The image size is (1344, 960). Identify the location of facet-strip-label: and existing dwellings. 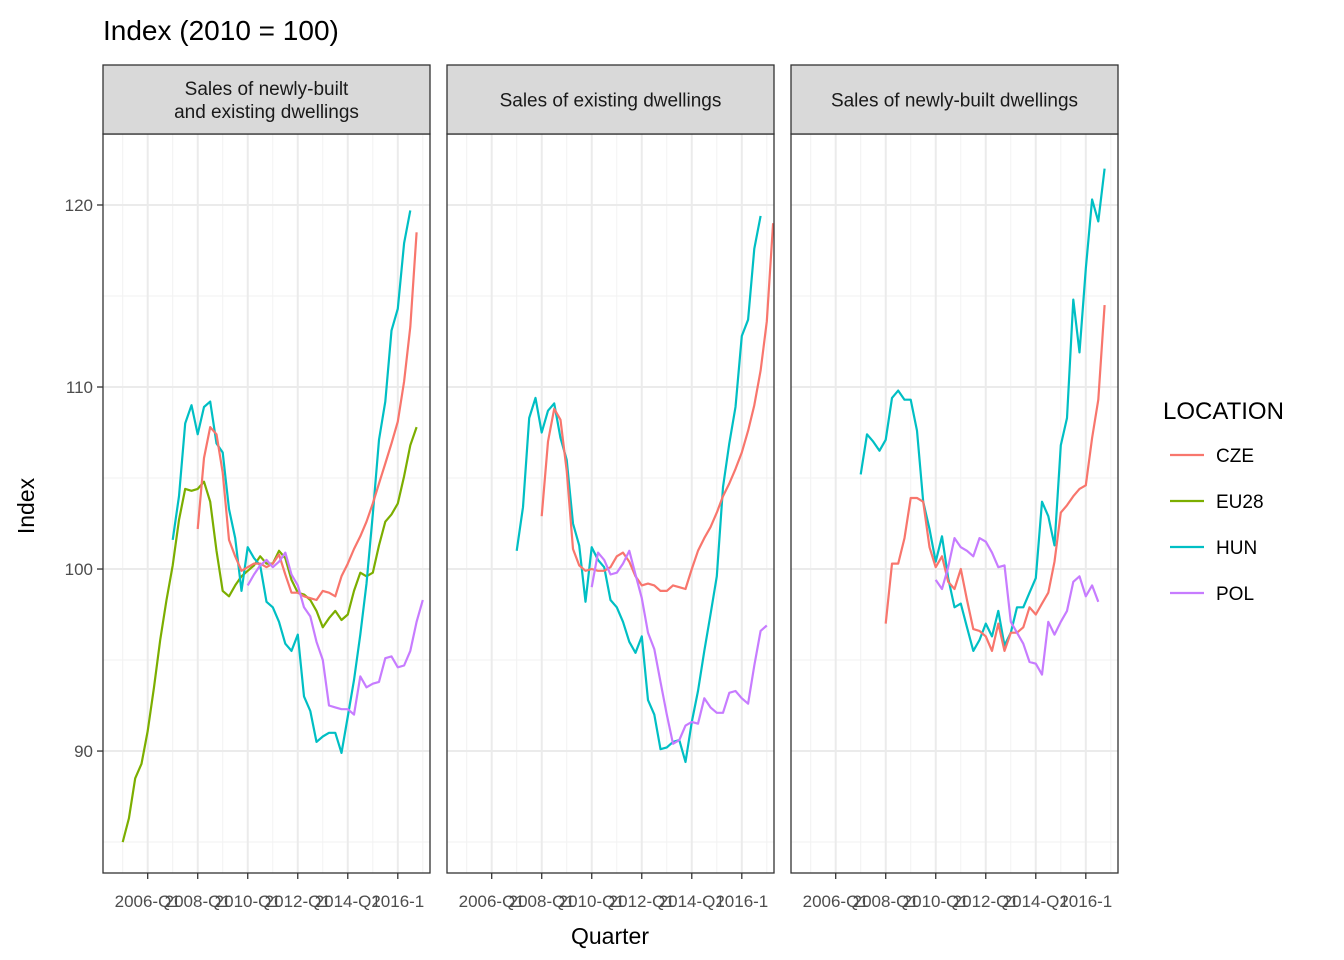
(266, 112).